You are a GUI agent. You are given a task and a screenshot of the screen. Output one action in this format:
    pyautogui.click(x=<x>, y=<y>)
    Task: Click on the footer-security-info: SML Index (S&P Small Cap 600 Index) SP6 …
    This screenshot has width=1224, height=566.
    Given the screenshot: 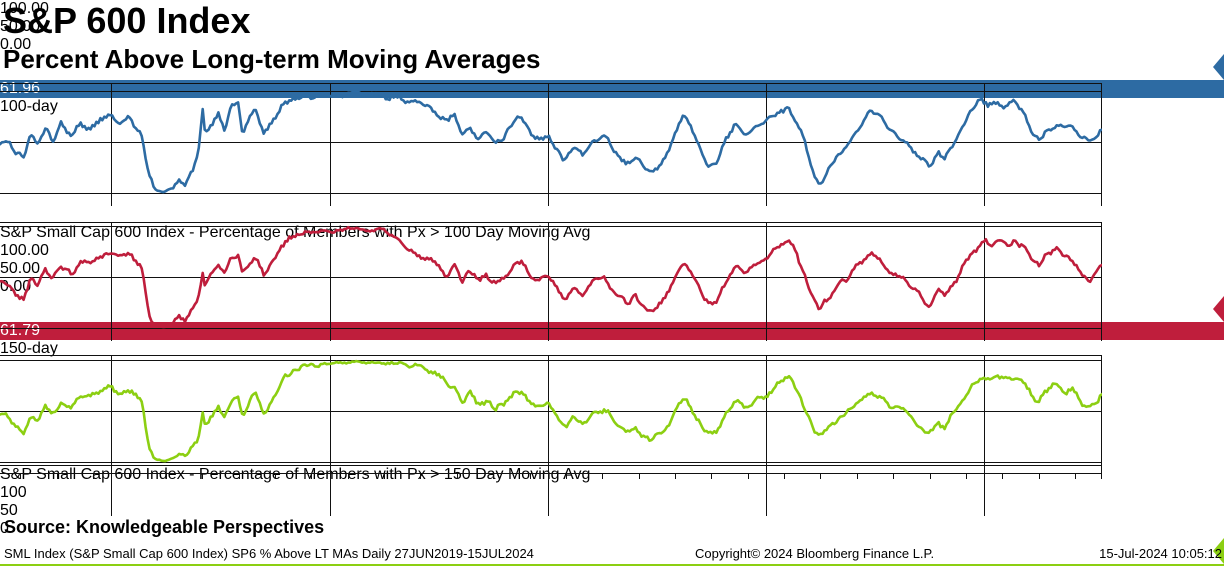 What is the action you would take?
    pyautogui.click(x=269, y=553)
    